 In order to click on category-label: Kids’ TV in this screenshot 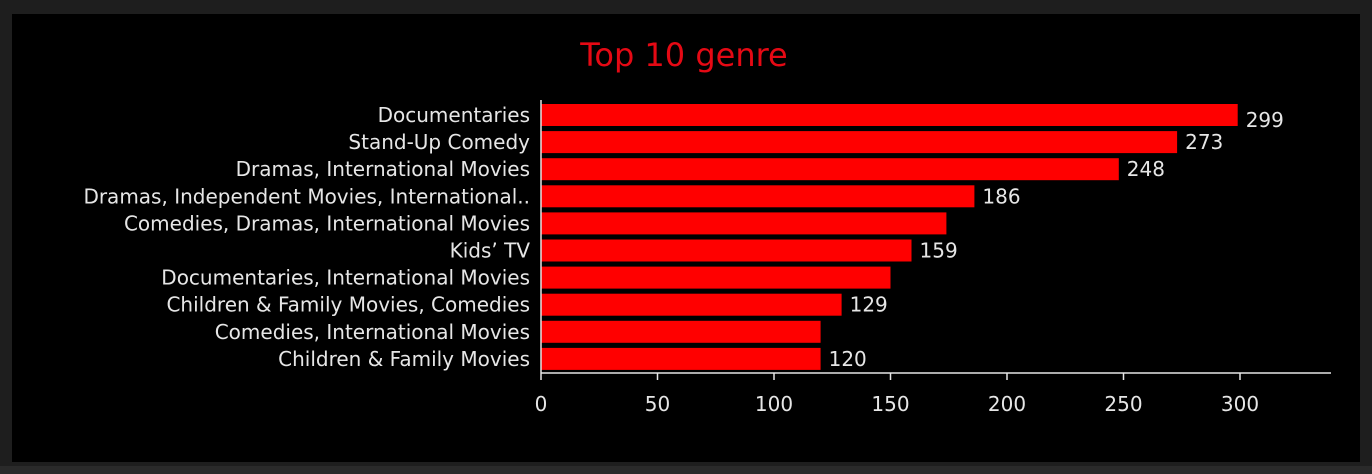, I will do `click(490, 251)`.